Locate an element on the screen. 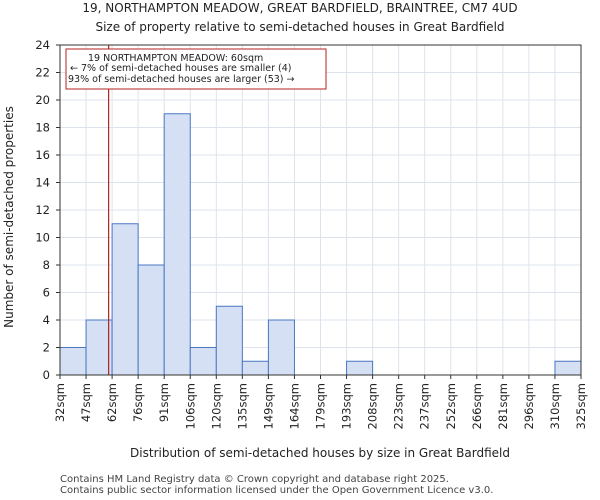 The height and width of the screenshot is (500, 600). bar-149sqm is located at coordinates (281, 347).